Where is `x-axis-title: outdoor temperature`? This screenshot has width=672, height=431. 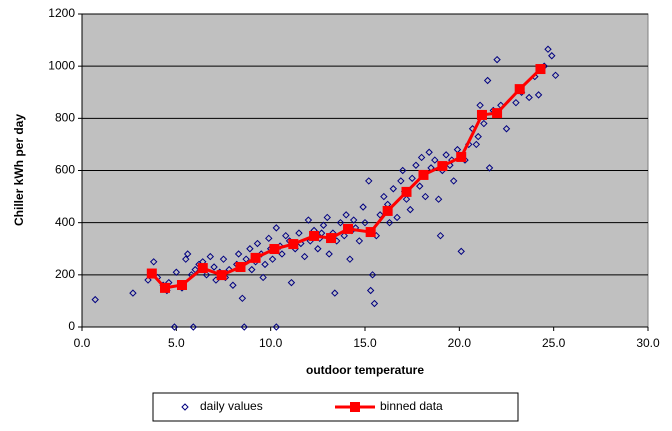 x-axis-title: outdoor temperature is located at coordinates (365, 370).